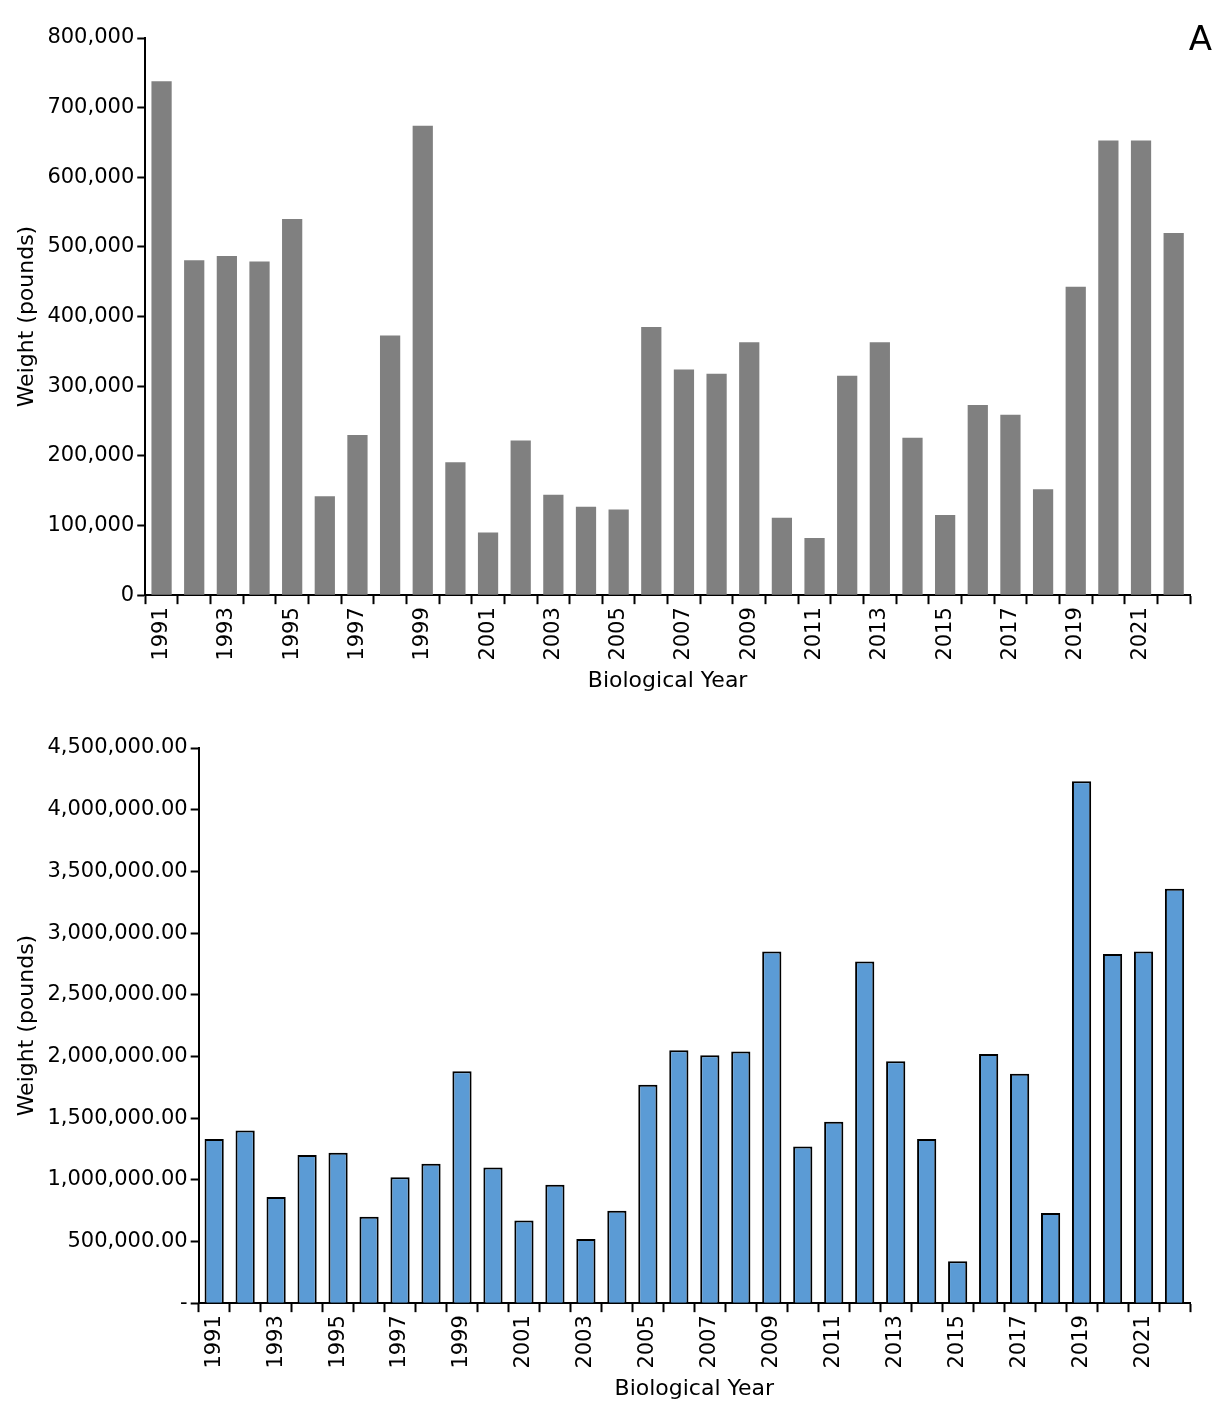 The width and height of the screenshot is (1225, 1416). I want to click on y-tick-label: 1,500,000.00, so click(117, 1116).